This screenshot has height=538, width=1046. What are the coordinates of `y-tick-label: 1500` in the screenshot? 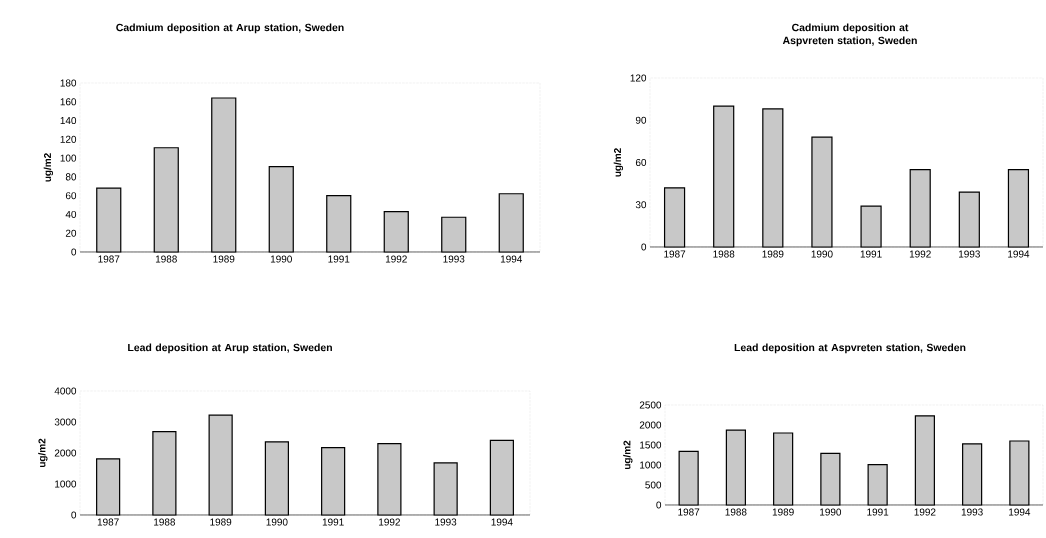 It's located at (651, 445).